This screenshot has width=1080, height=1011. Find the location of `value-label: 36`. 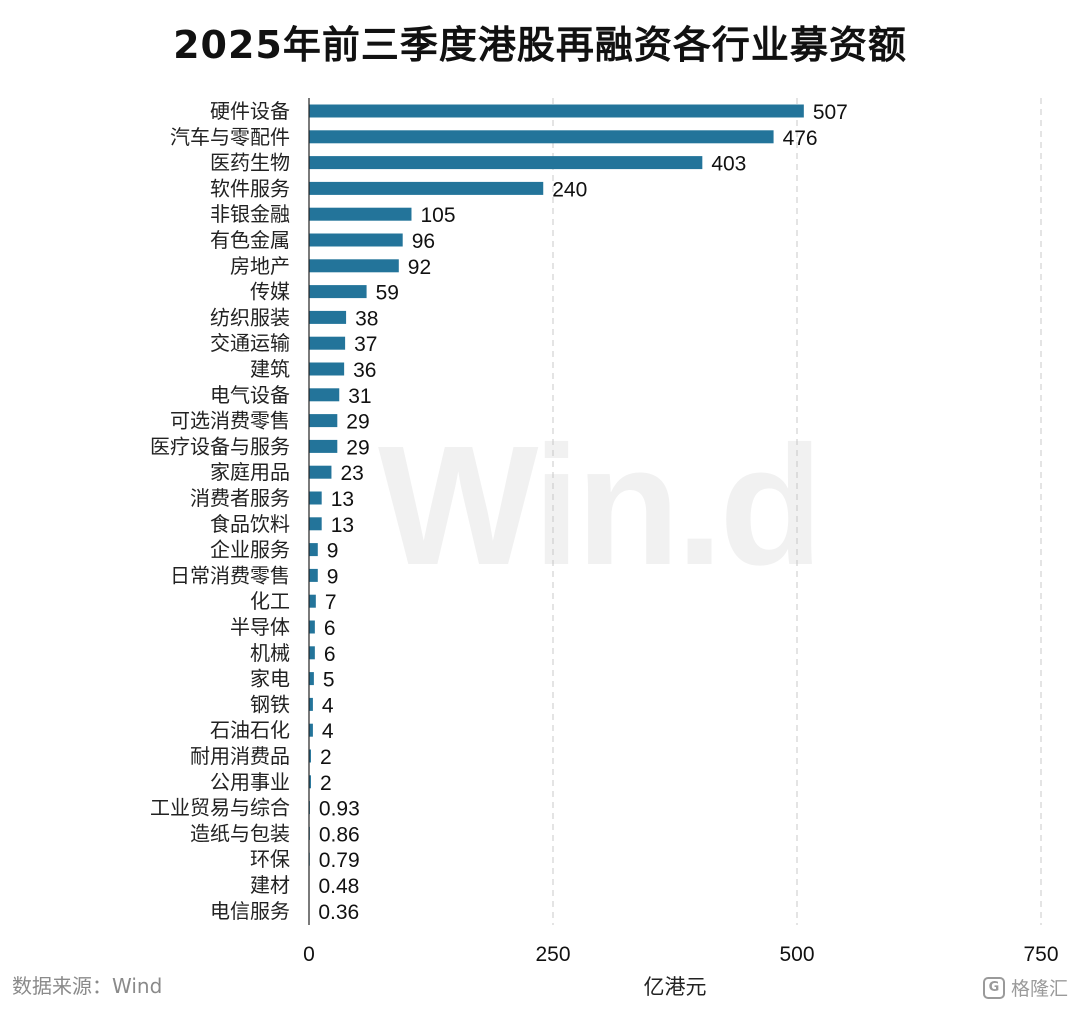

value-label: 36 is located at coordinates (364, 370).